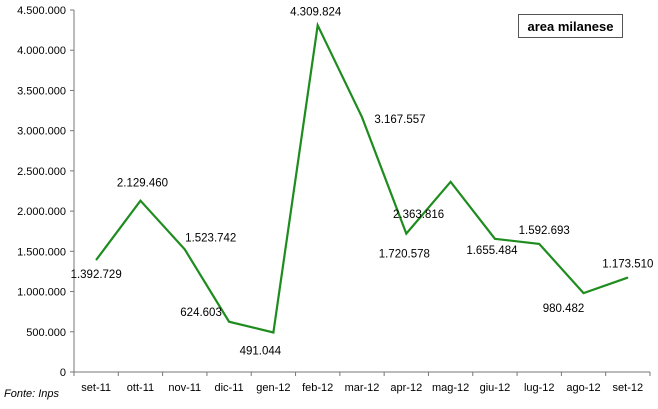  Describe the element at coordinates (41, 172) in the screenshot. I see `y-tick-label: 2.500.000` at that location.